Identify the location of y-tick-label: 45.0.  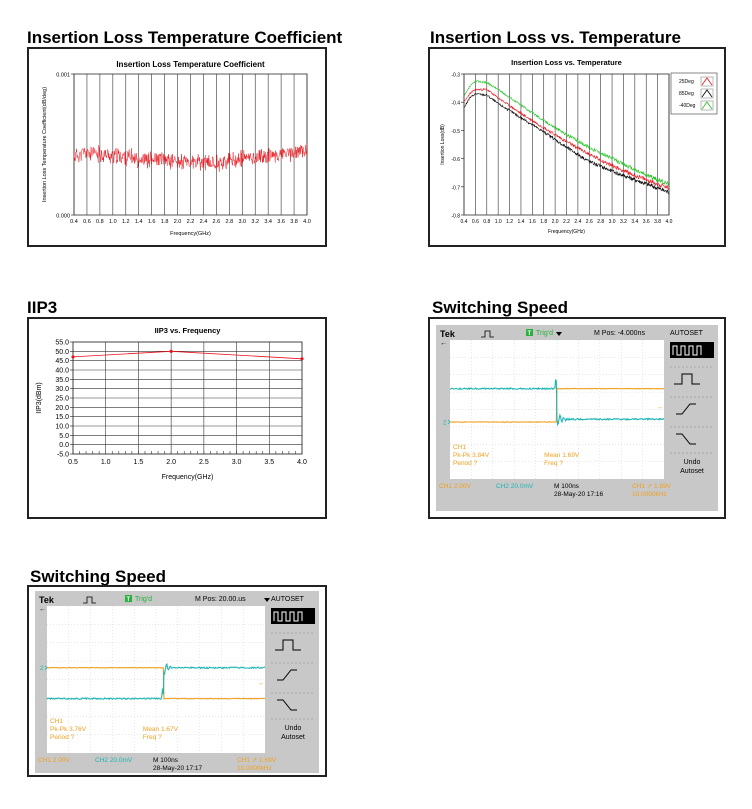
(62, 361).